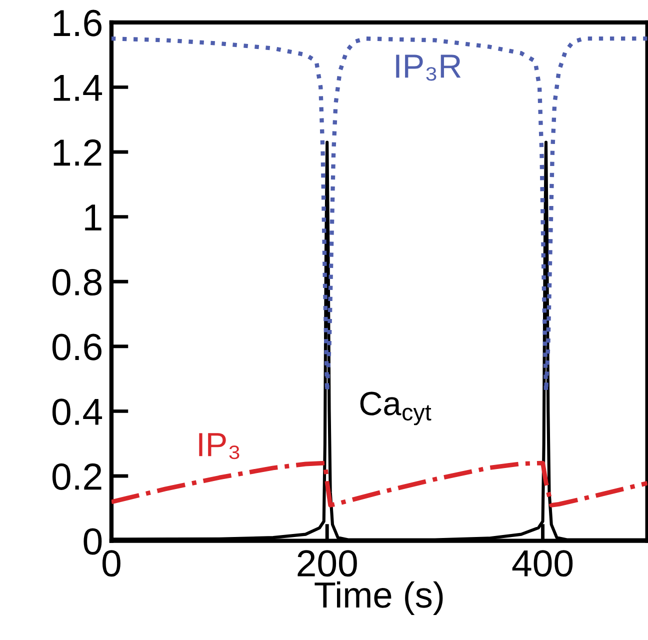 This screenshot has width=648, height=640. Describe the element at coordinates (93, 541) in the screenshot. I see `y-tick-label: 0` at that location.